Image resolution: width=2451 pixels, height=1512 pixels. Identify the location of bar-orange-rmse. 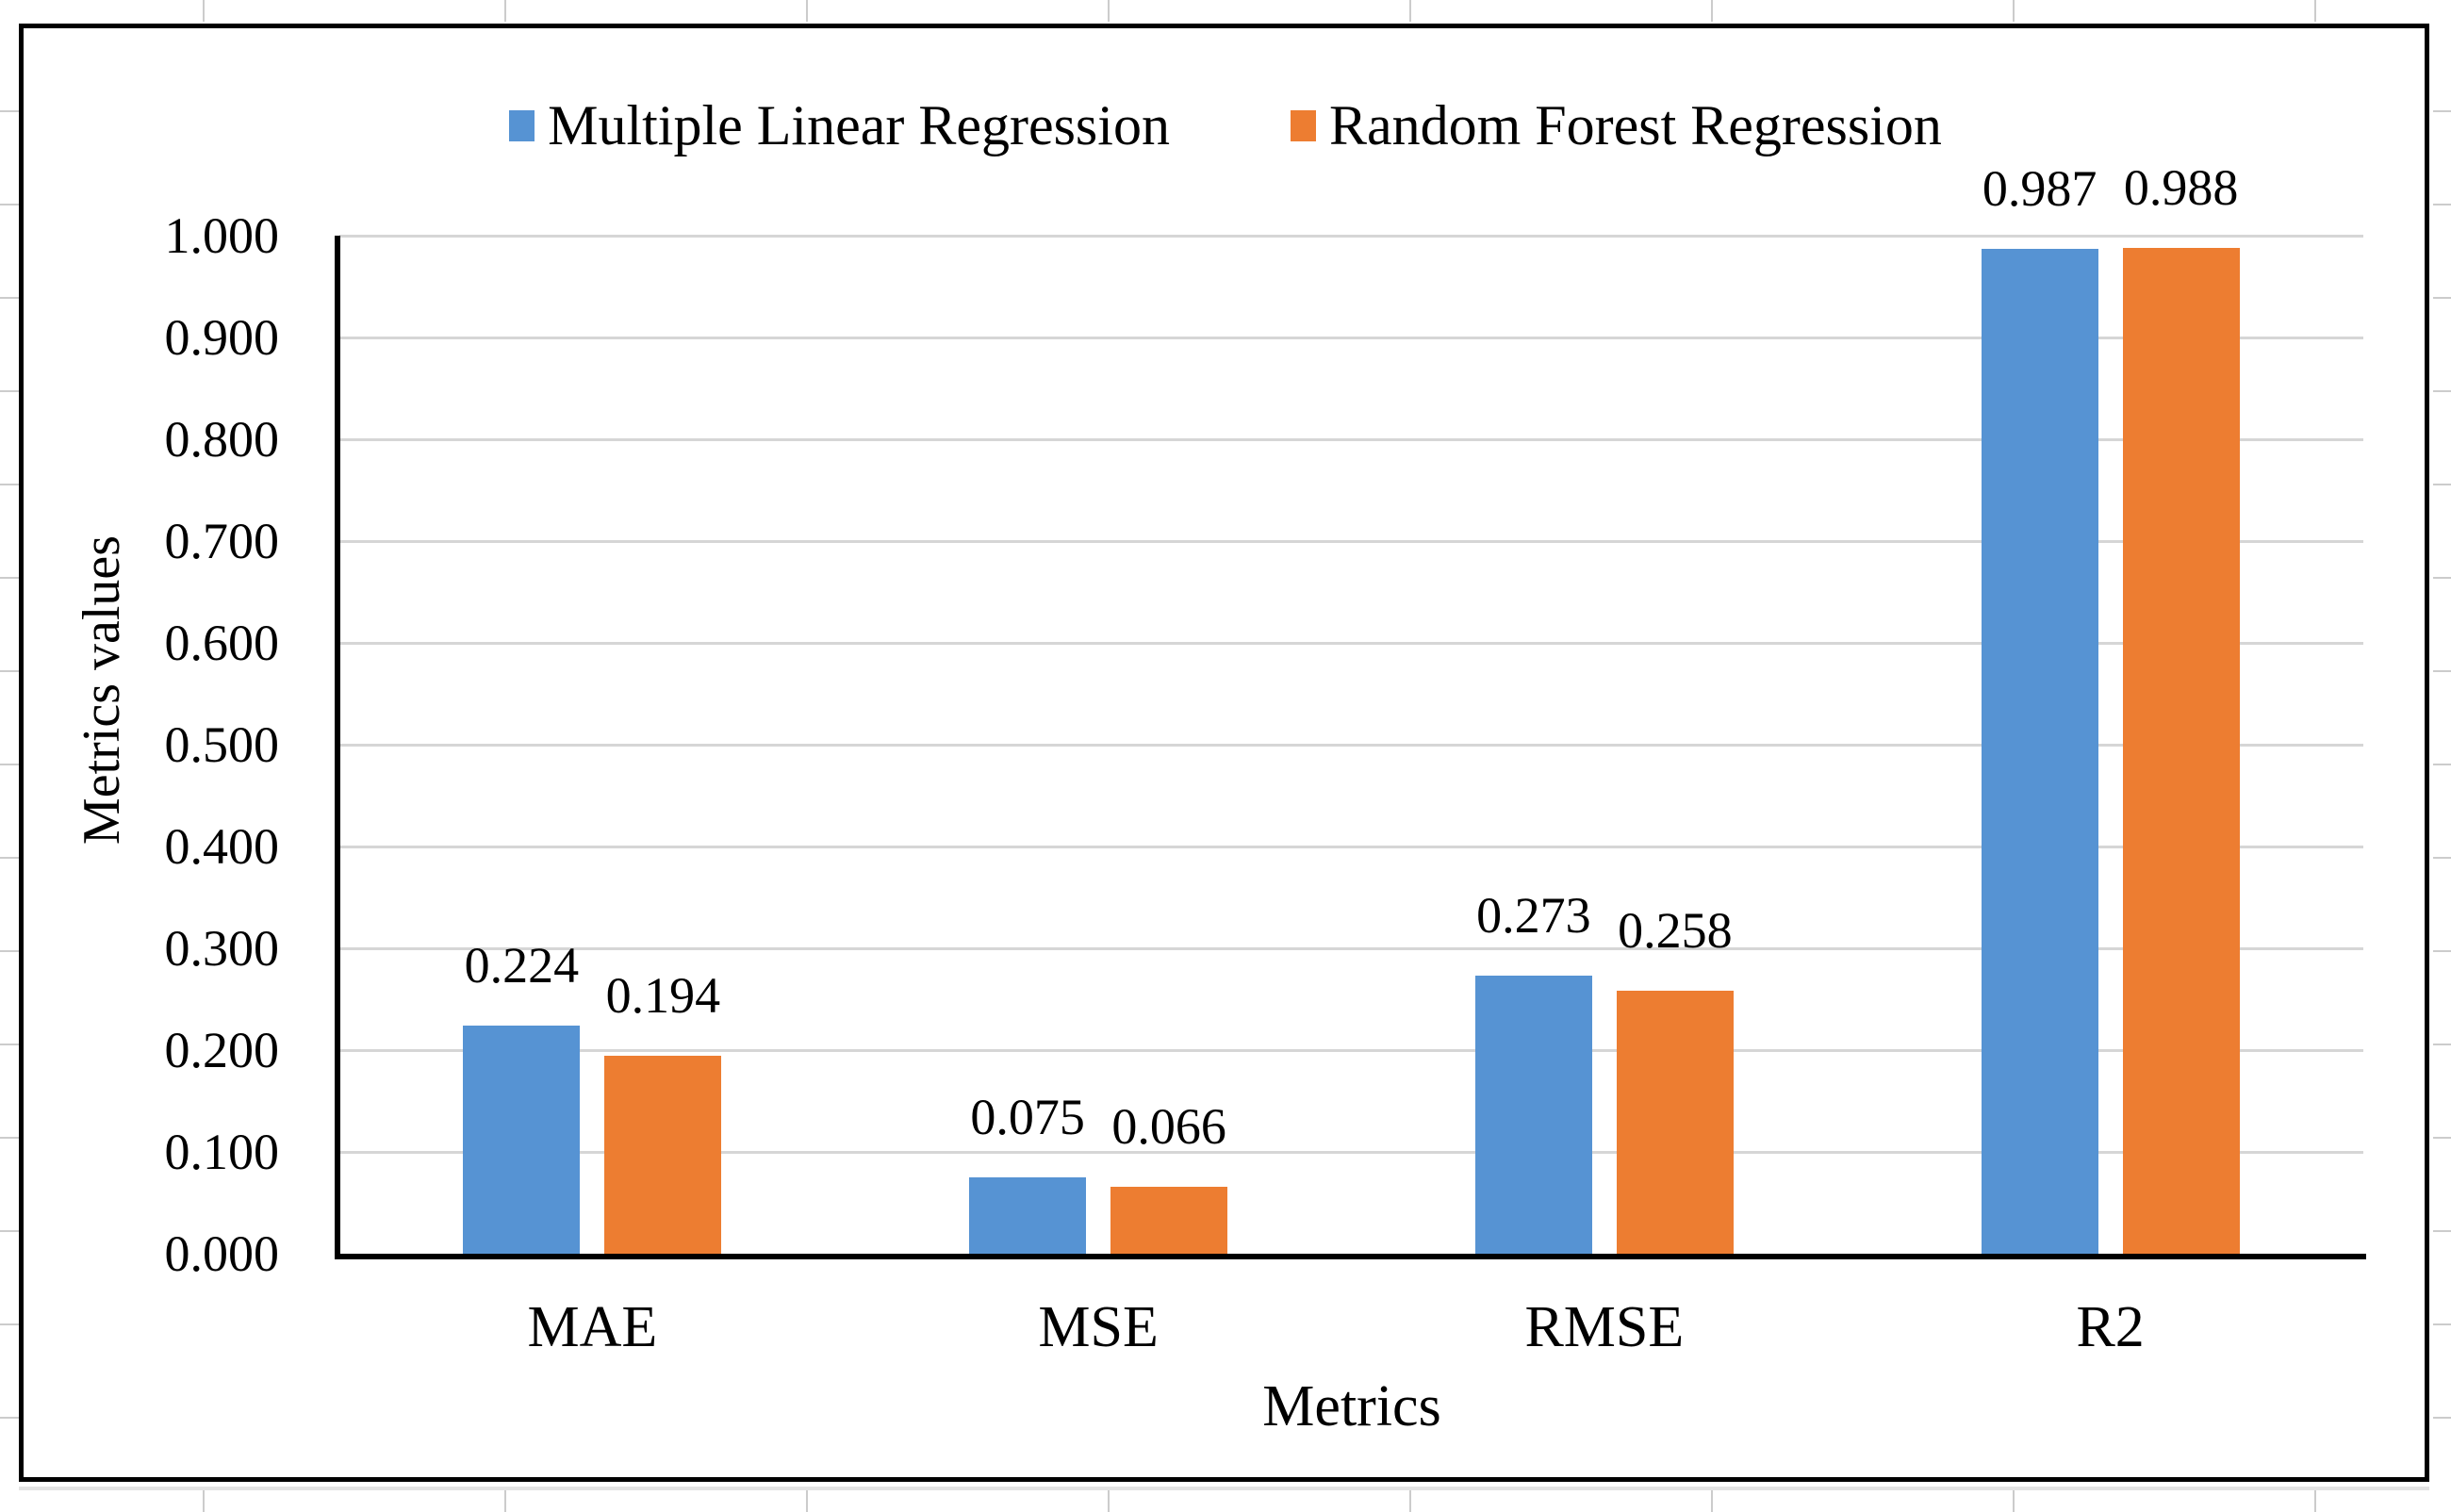
(1675, 1123).